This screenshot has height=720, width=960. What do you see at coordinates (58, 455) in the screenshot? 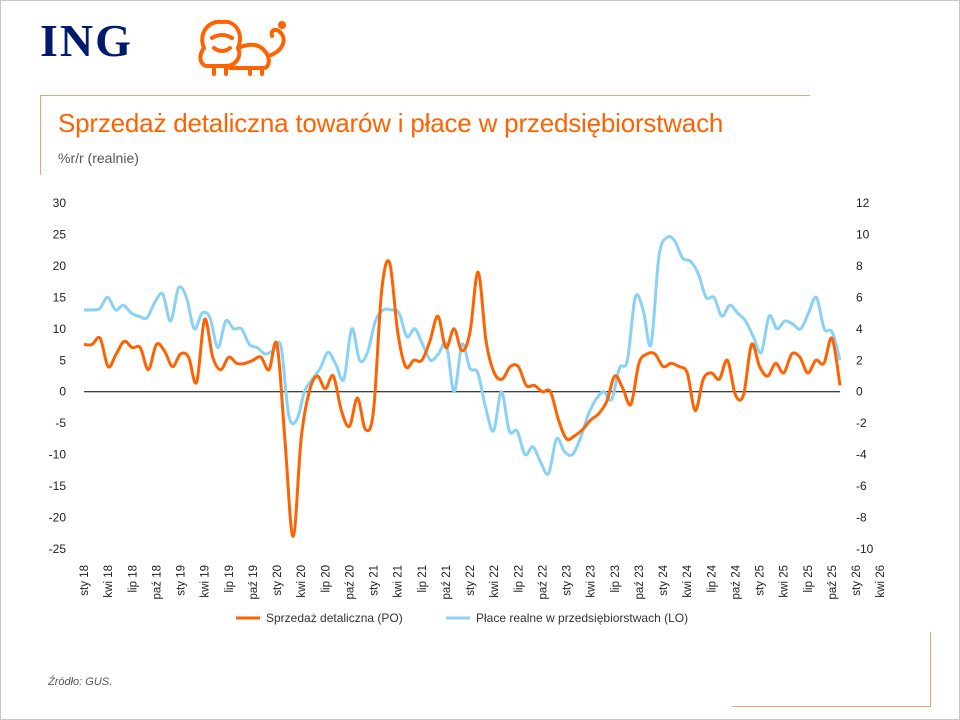
I see `left-tick-label: -10` at bounding box center [58, 455].